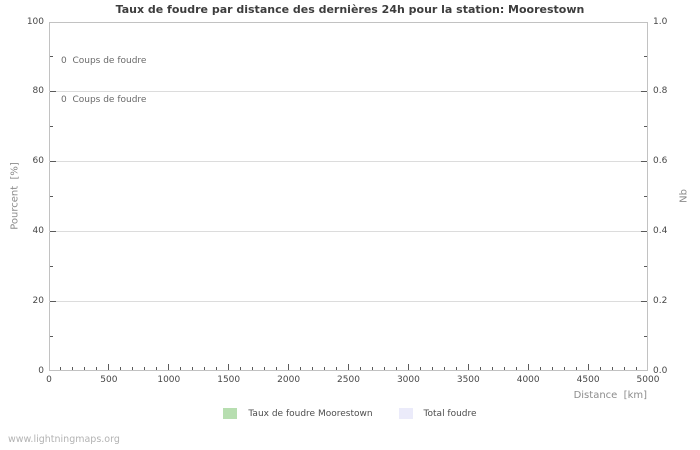  I want to click on y-axis-right-tick-label: 0.6, so click(660, 161).